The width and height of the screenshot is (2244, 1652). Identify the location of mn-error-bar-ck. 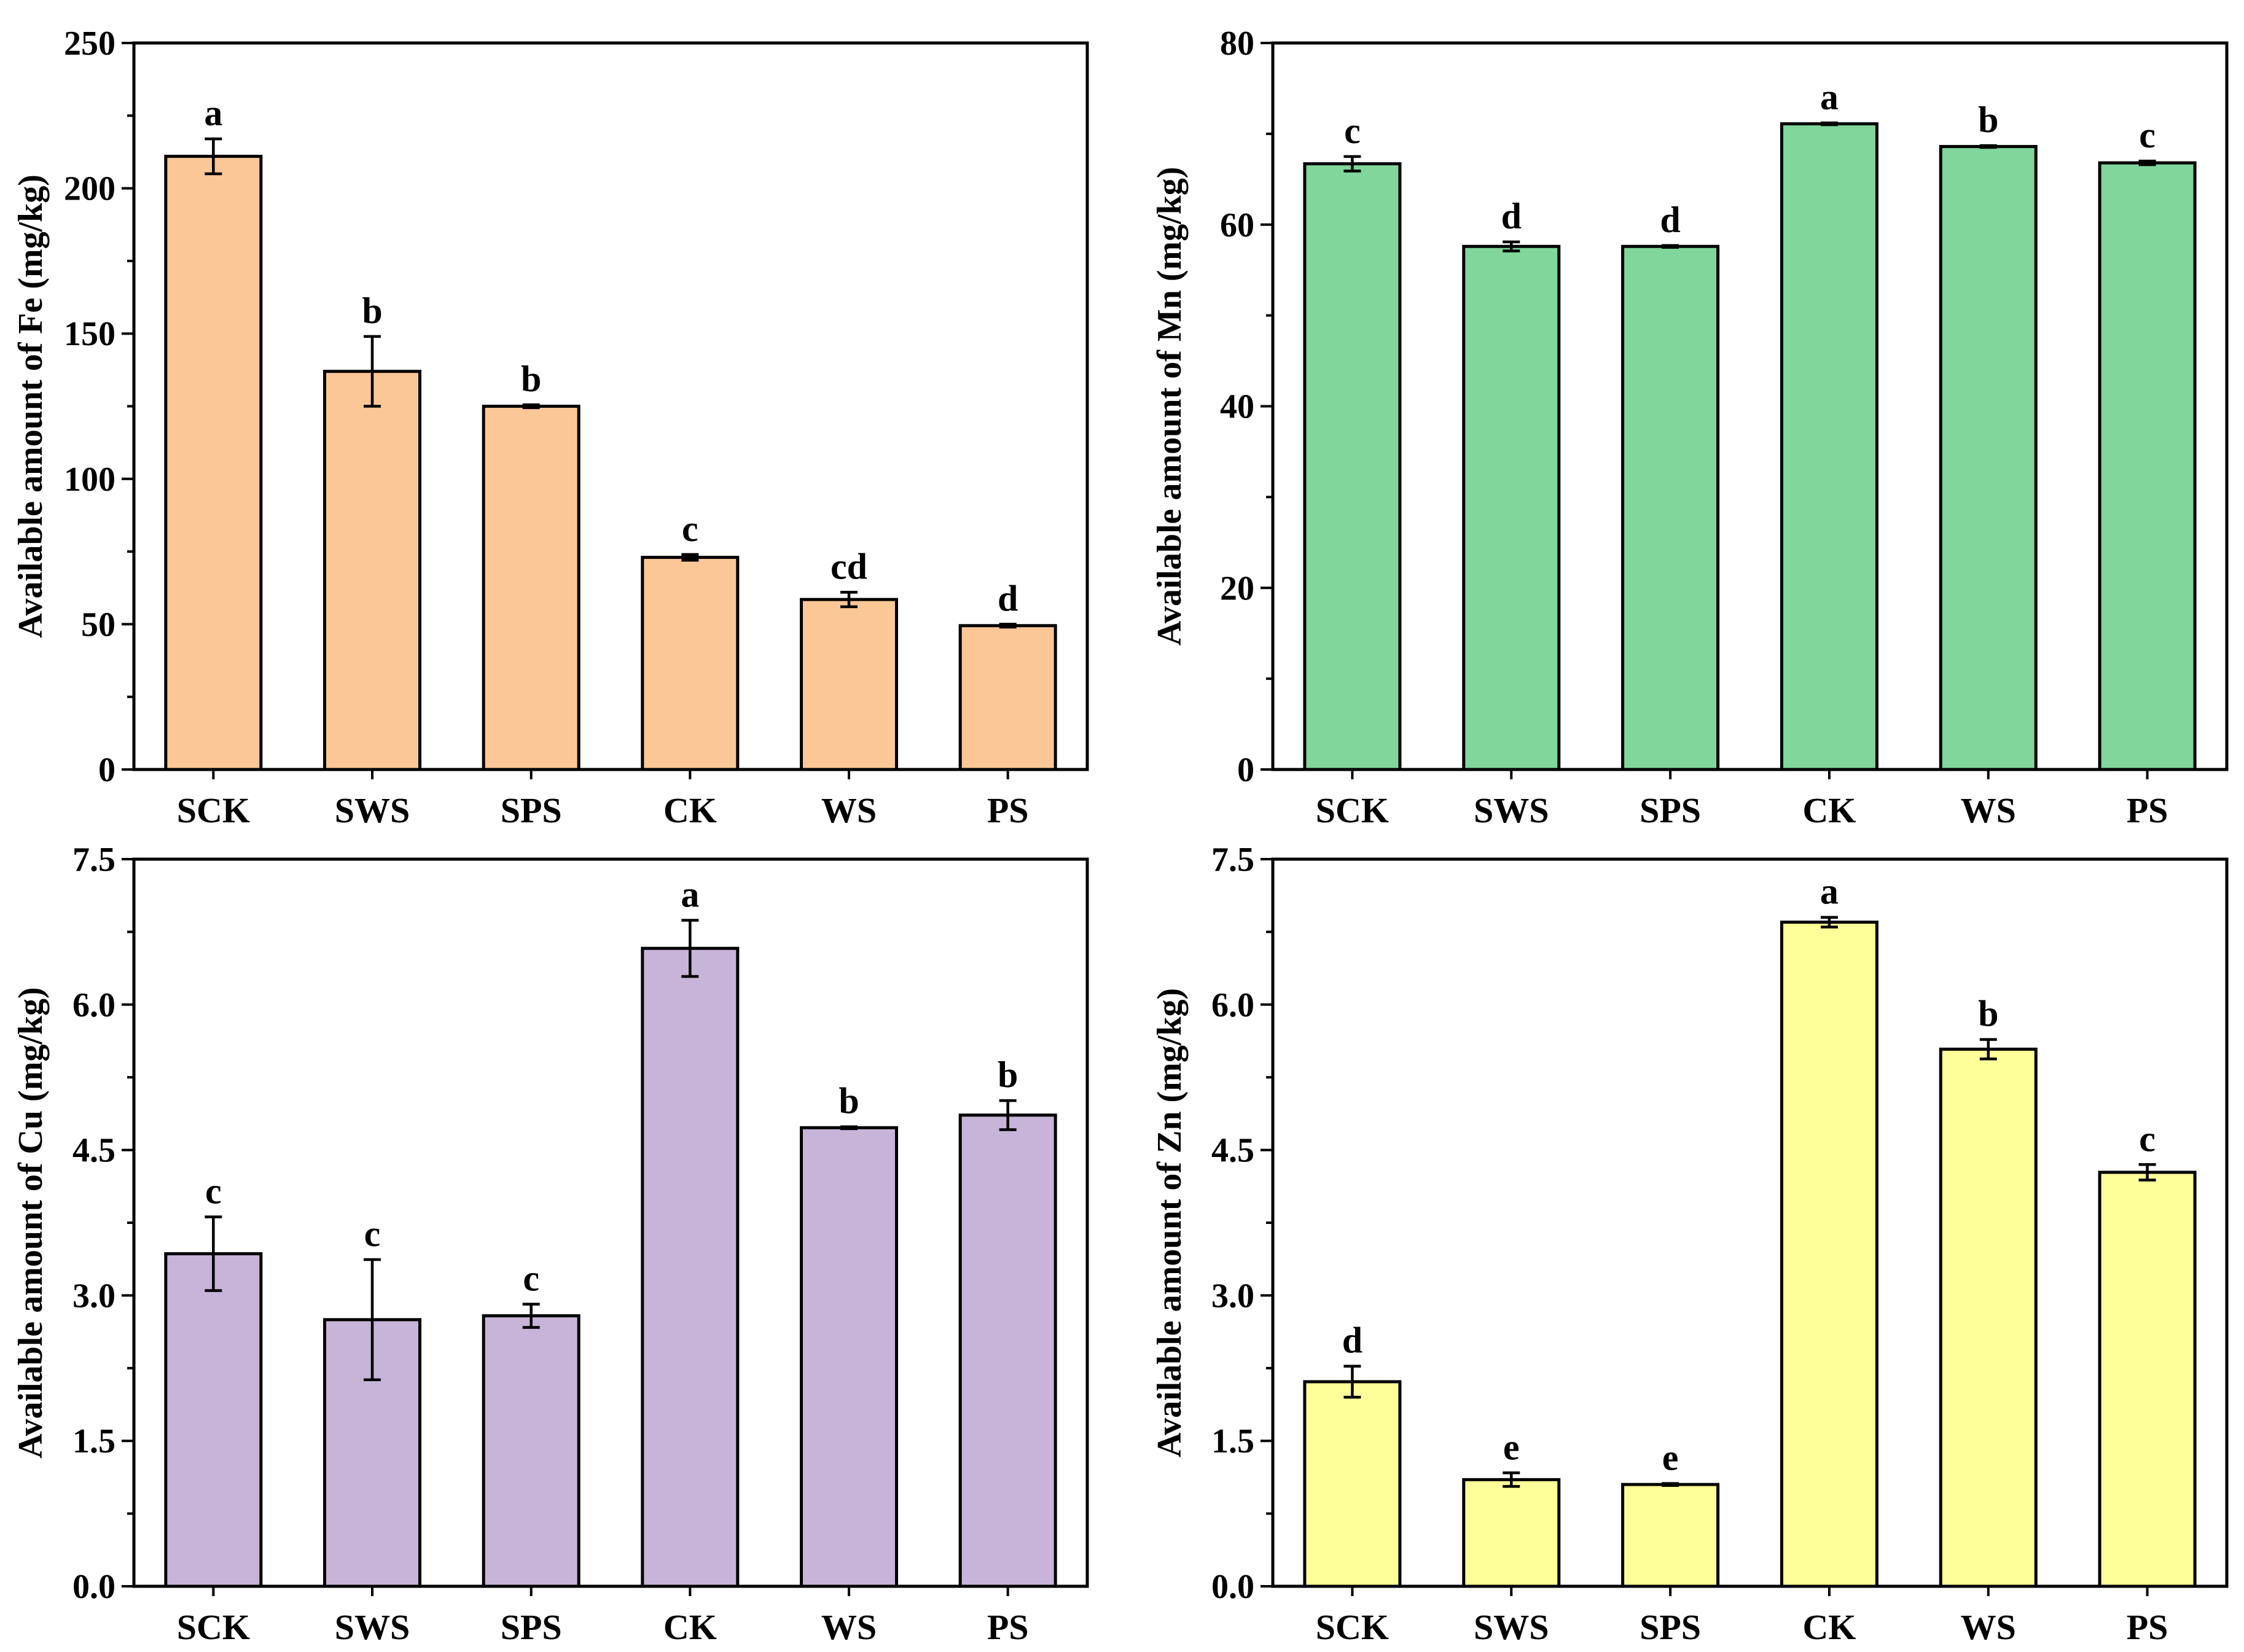
(1829, 124).